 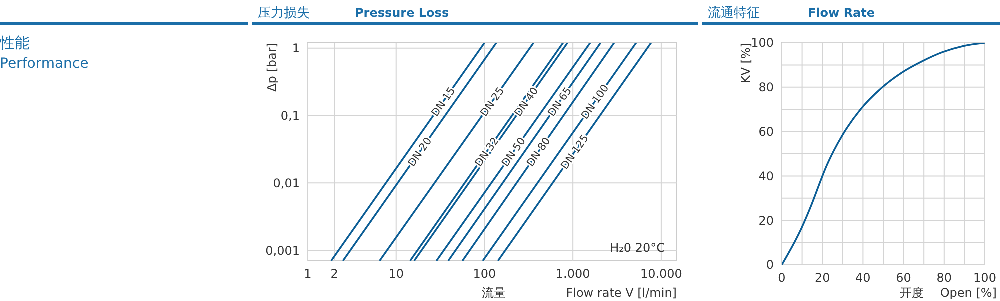 I want to click on text: DN 25, so click(x=493, y=102).